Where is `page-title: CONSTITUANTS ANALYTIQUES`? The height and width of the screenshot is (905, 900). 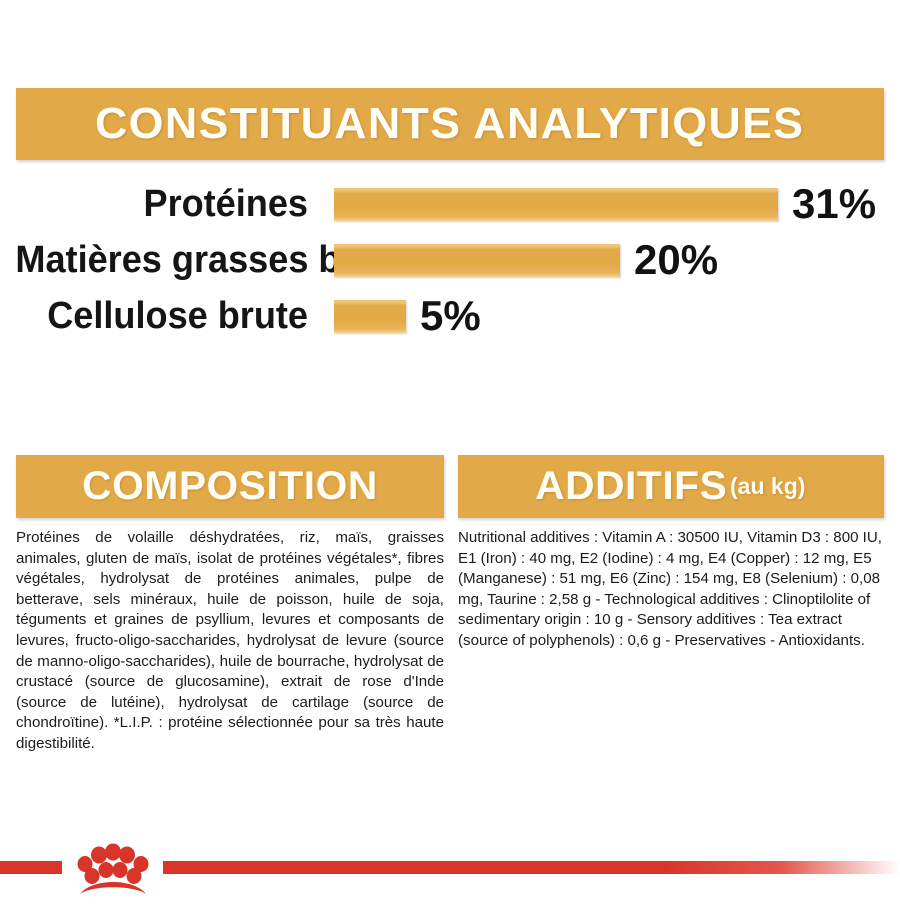 page-title: CONSTITUANTS ANALYTIQUES is located at coordinates (450, 123).